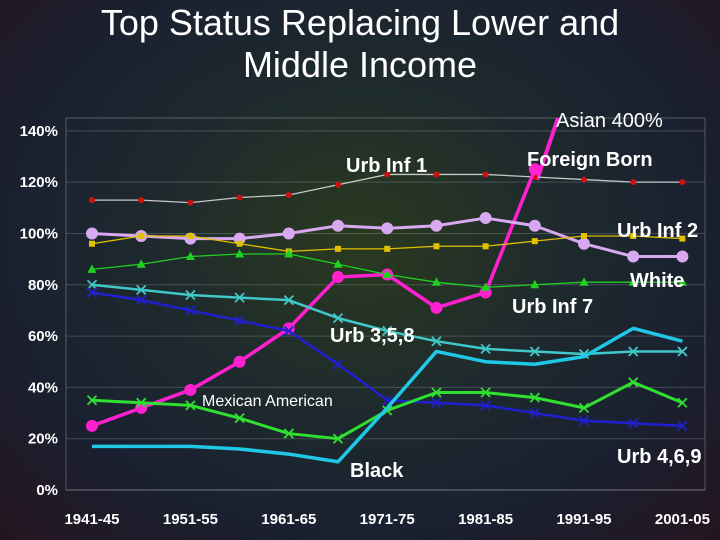 The image size is (720, 540). I want to click on x-tick-label: 1961-65, so click(288, 519).